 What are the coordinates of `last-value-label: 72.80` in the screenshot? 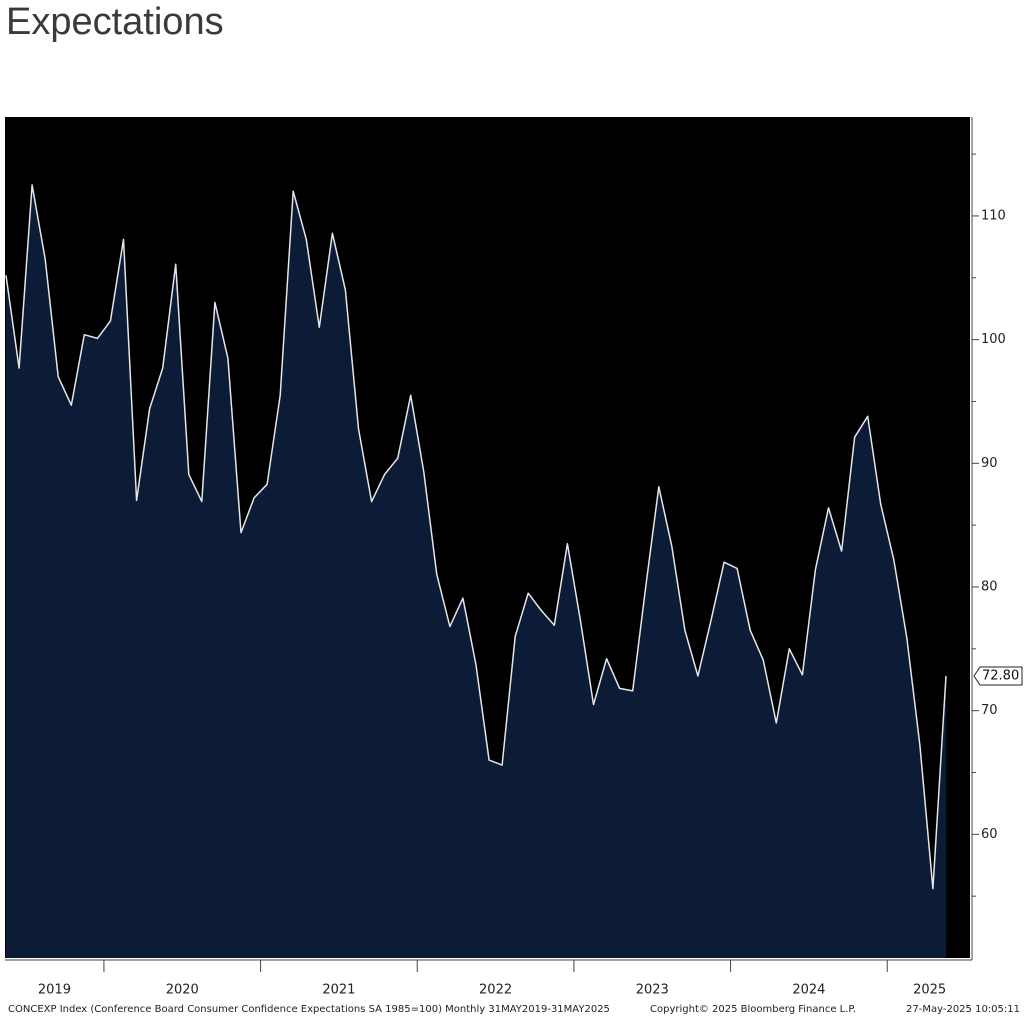 It's located at (1000, 676).